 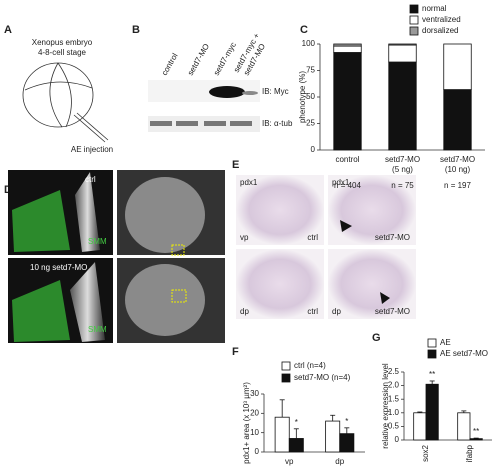 I want to click on legend-label: ventralized, so click(x=441, y=19).